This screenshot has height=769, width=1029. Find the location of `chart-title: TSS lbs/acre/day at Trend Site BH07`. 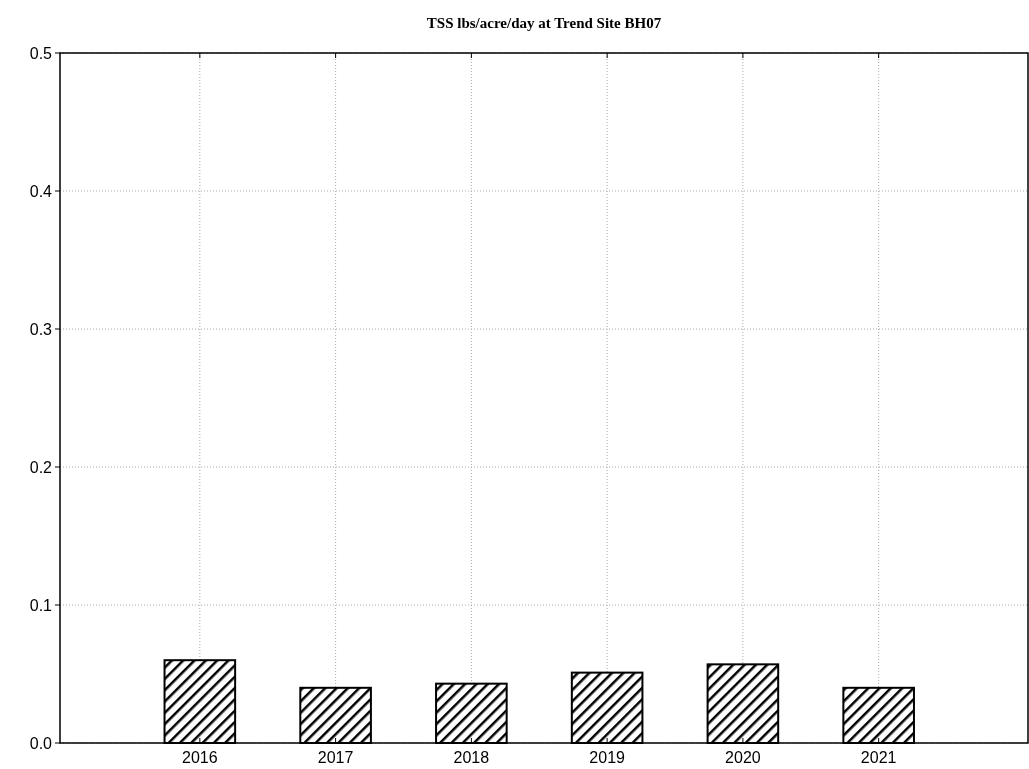

chart-title: TSS lbs/acre/day at Trend Site BH07 is located at coordinates (544, 23).